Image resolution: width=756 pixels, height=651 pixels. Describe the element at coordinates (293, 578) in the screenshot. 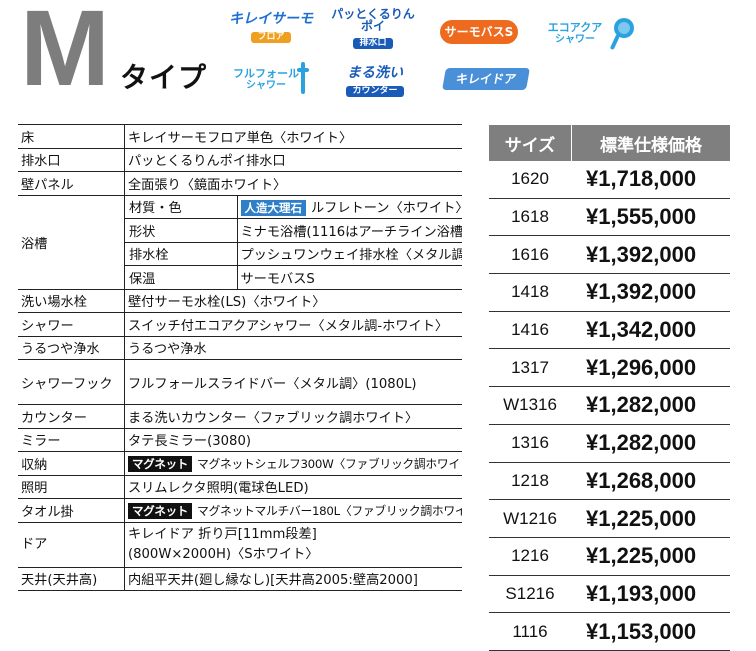

I see `spec-value-ceiling: 内組平天井(廻し縁なし)[天井高2005:壁高2000]` at that location.